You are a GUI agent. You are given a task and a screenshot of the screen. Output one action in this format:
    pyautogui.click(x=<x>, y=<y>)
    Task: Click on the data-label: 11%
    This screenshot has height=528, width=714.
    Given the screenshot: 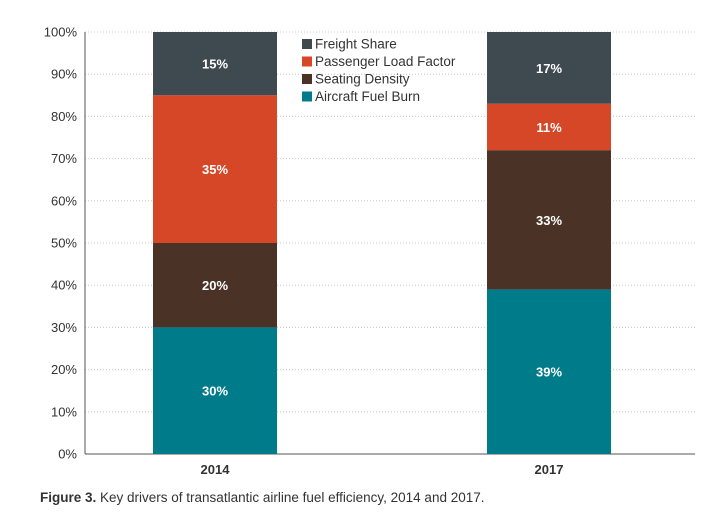 What is the action you would take?
    pyautogui.click(x=549, y=127)
    